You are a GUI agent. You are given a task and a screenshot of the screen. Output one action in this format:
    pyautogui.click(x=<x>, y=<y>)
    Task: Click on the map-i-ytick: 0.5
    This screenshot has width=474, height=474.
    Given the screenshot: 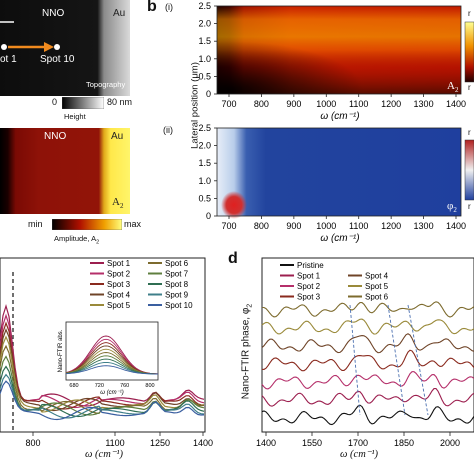 What is the action you would take?
    pyautogui.click(x=204, y=76)
    